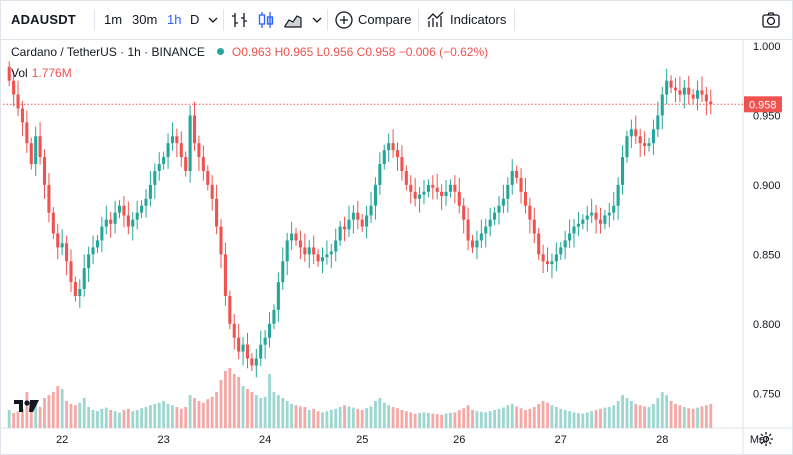  Describe the element at coordinates (265, 440) in the screenshot. I see `x-tick-label: 24` at that location.